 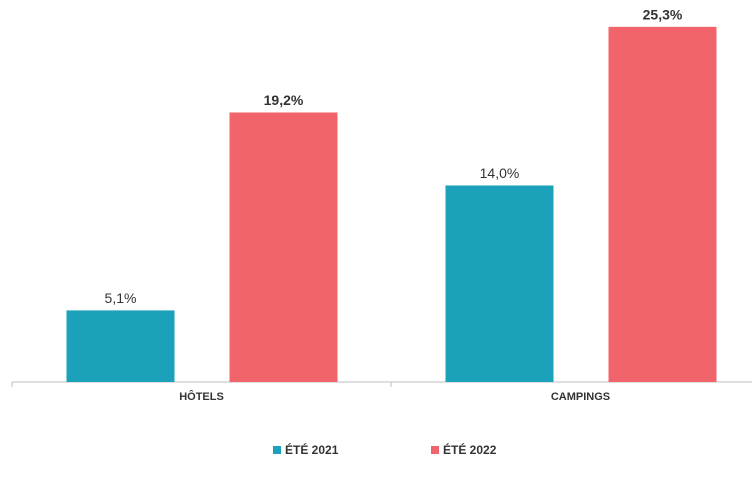 What do you see at coordinates (284, 100) in the screenshot?
I see `value-label: 19,2%` at bounding box center [284, 100].